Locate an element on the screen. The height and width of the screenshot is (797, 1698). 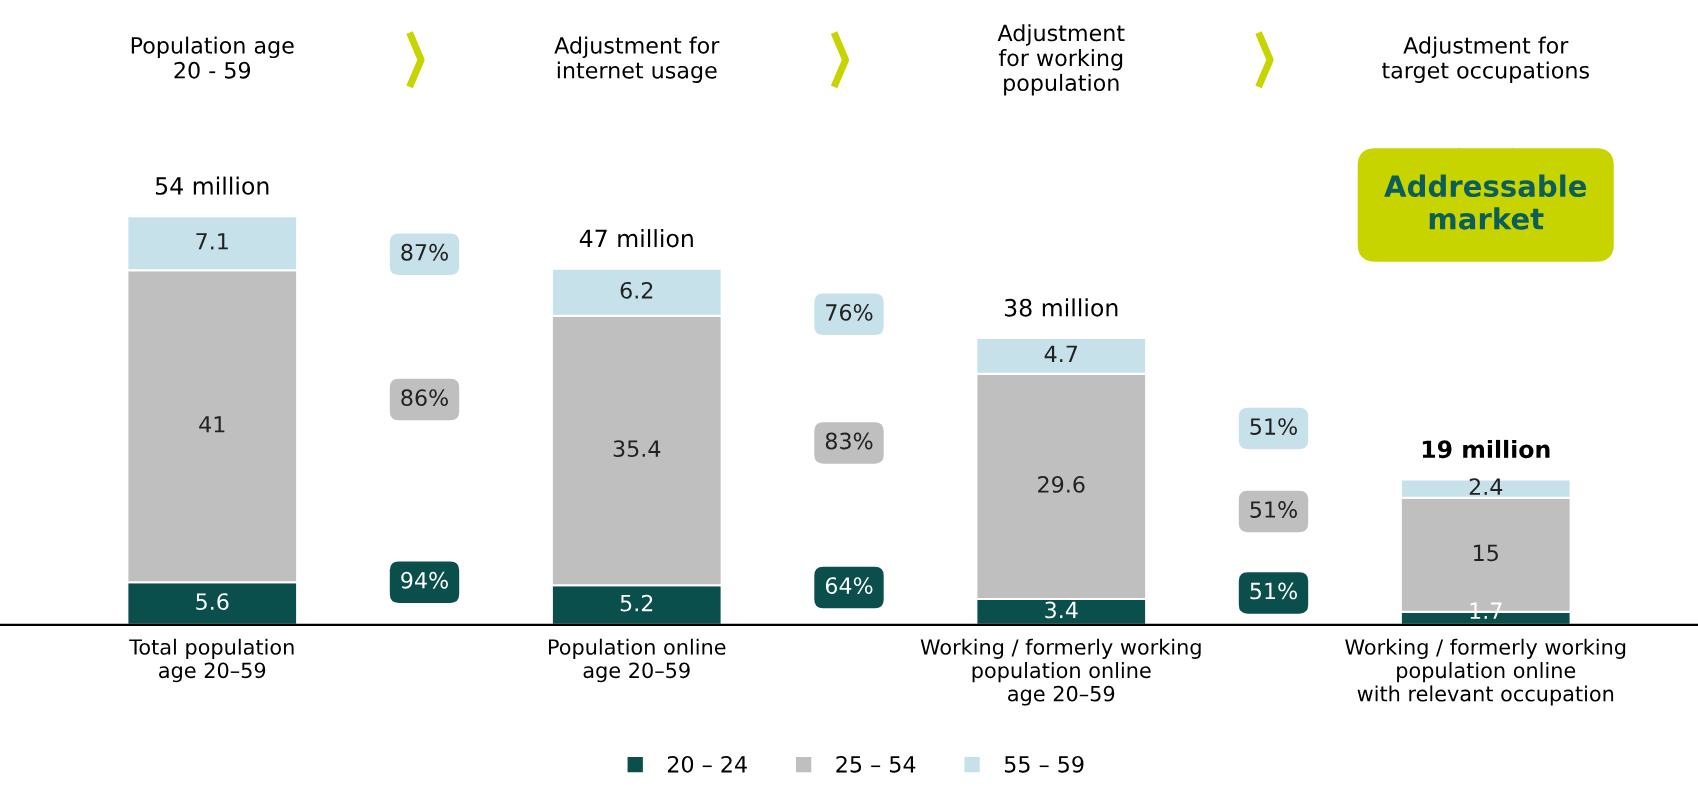
annotation: 94% is located at coordinates (424, 580).